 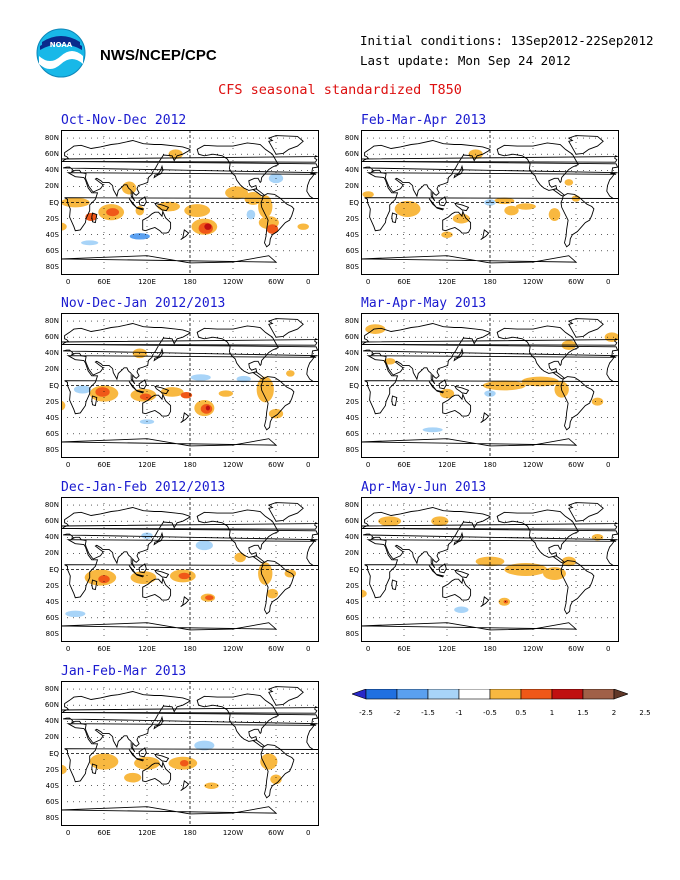 I want to click on panel-title: Apr-May-Jun 2013, so click(x=424, y=487).